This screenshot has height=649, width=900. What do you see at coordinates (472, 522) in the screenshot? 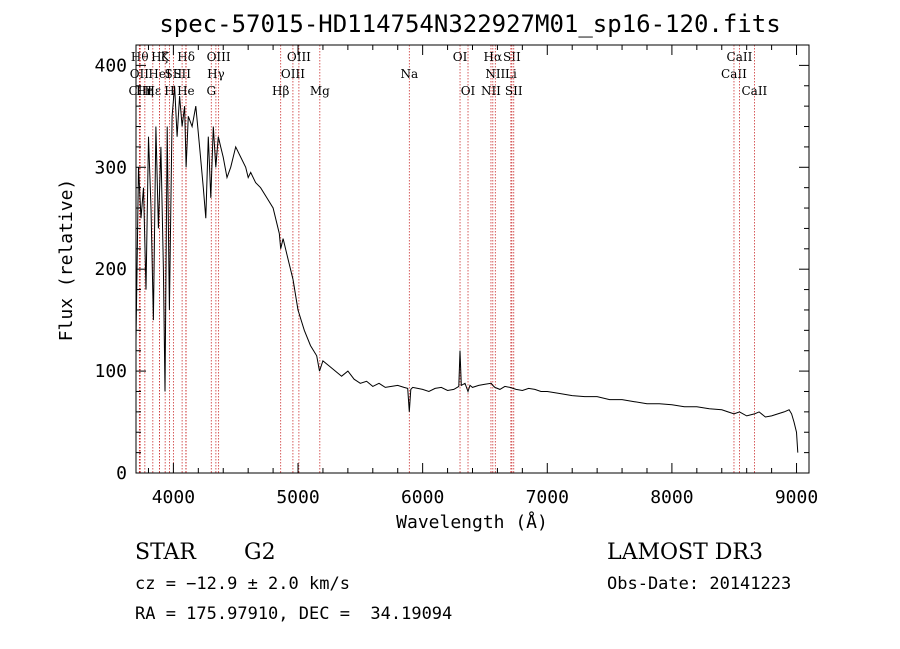
I see `x-axis-title: Wavelength (Å)` at bounding box center [472, 522].